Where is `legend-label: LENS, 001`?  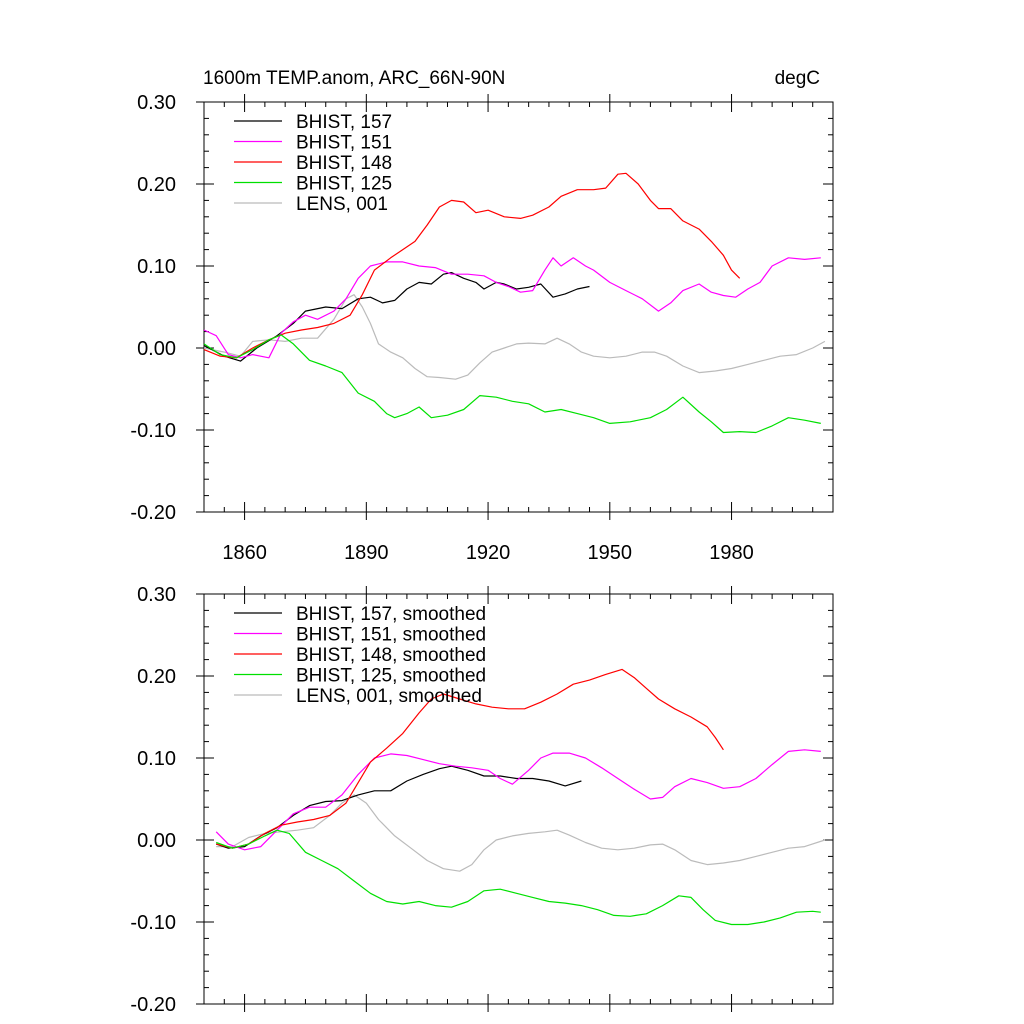 legend-label: LENS, 001 is located at coordinates (342, 204).